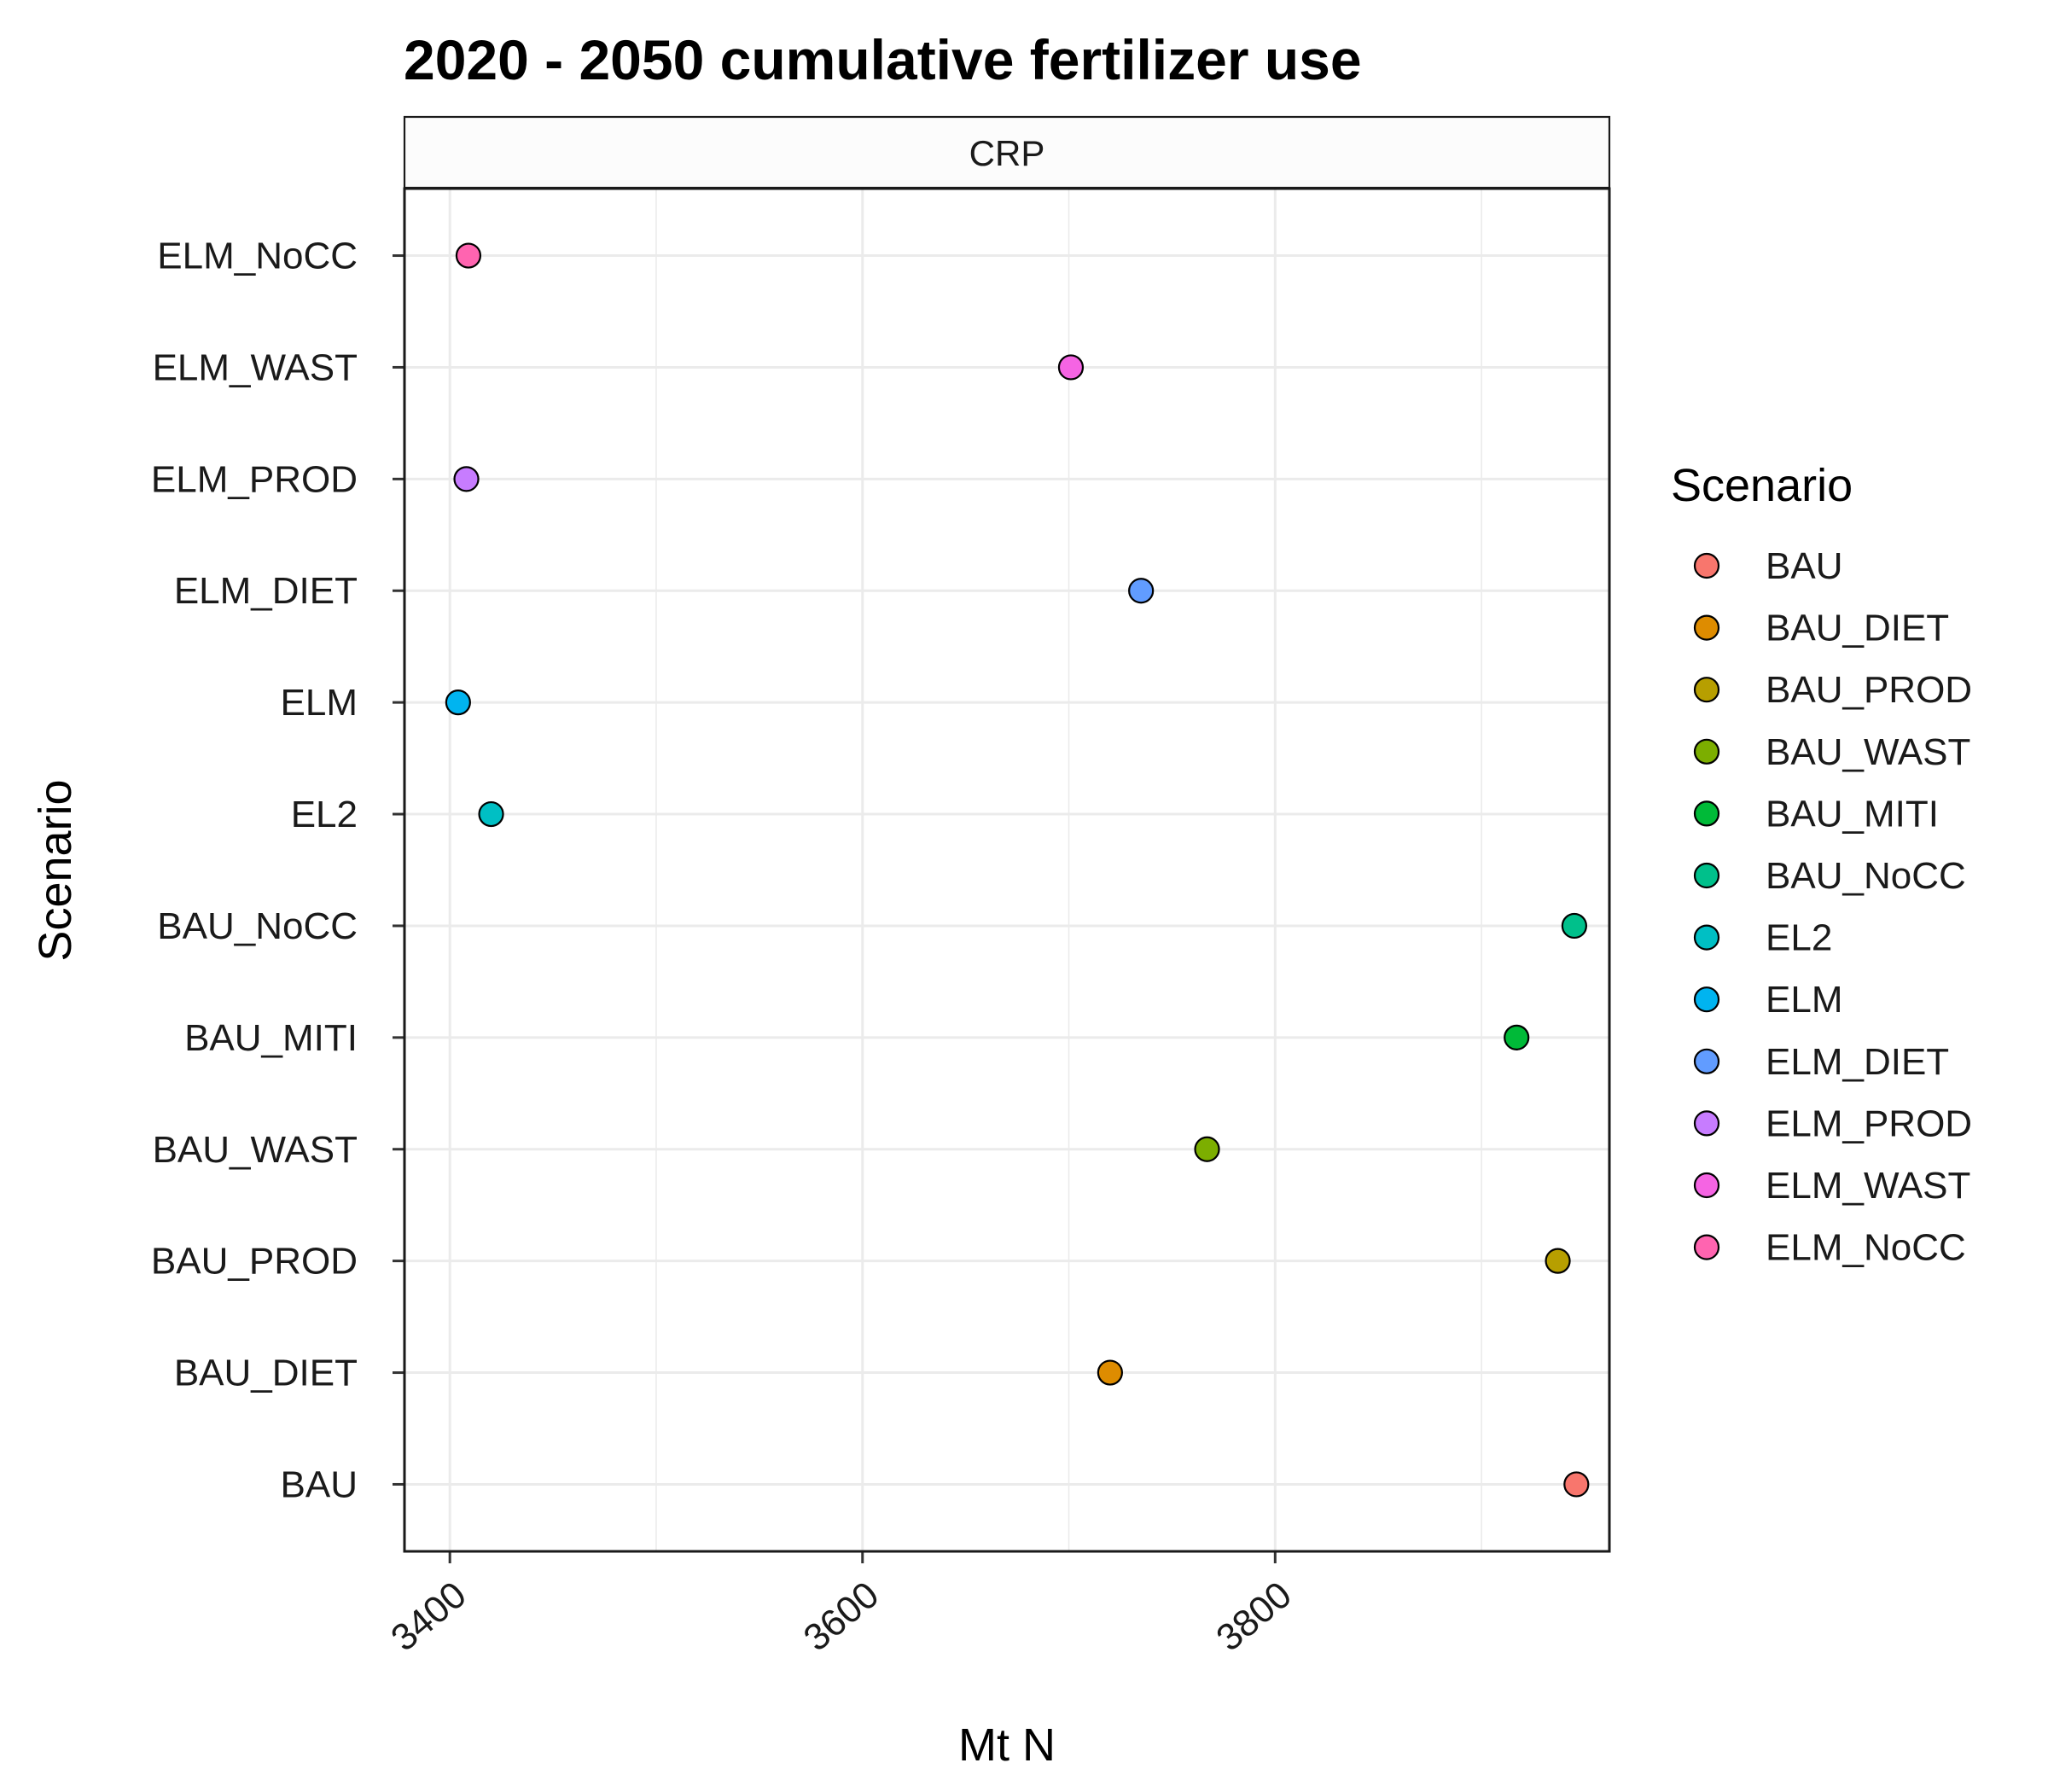  I want to click on legend-label: BAU_WAST, so click(1868, 752).